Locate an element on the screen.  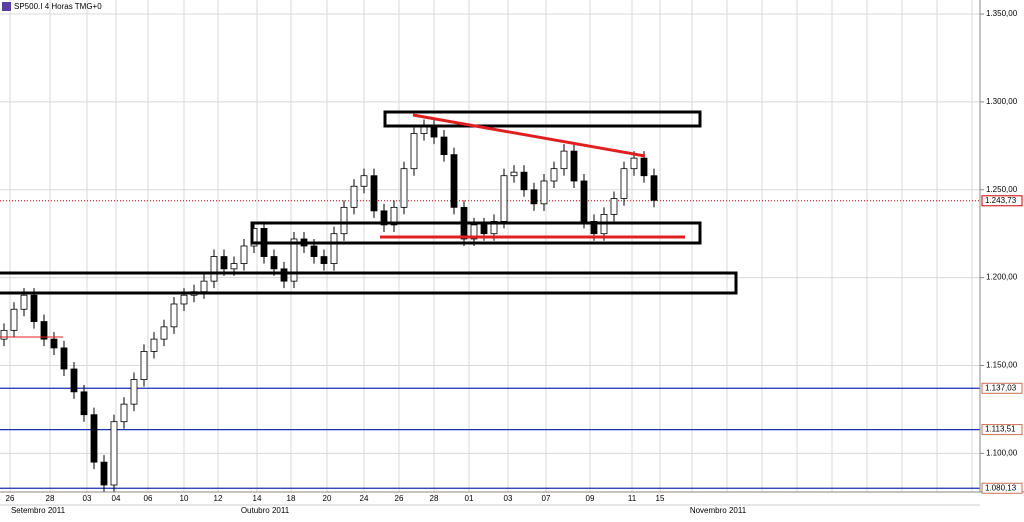
y-tick-label: 1.250,00 is located at coordinates (1002, 189).